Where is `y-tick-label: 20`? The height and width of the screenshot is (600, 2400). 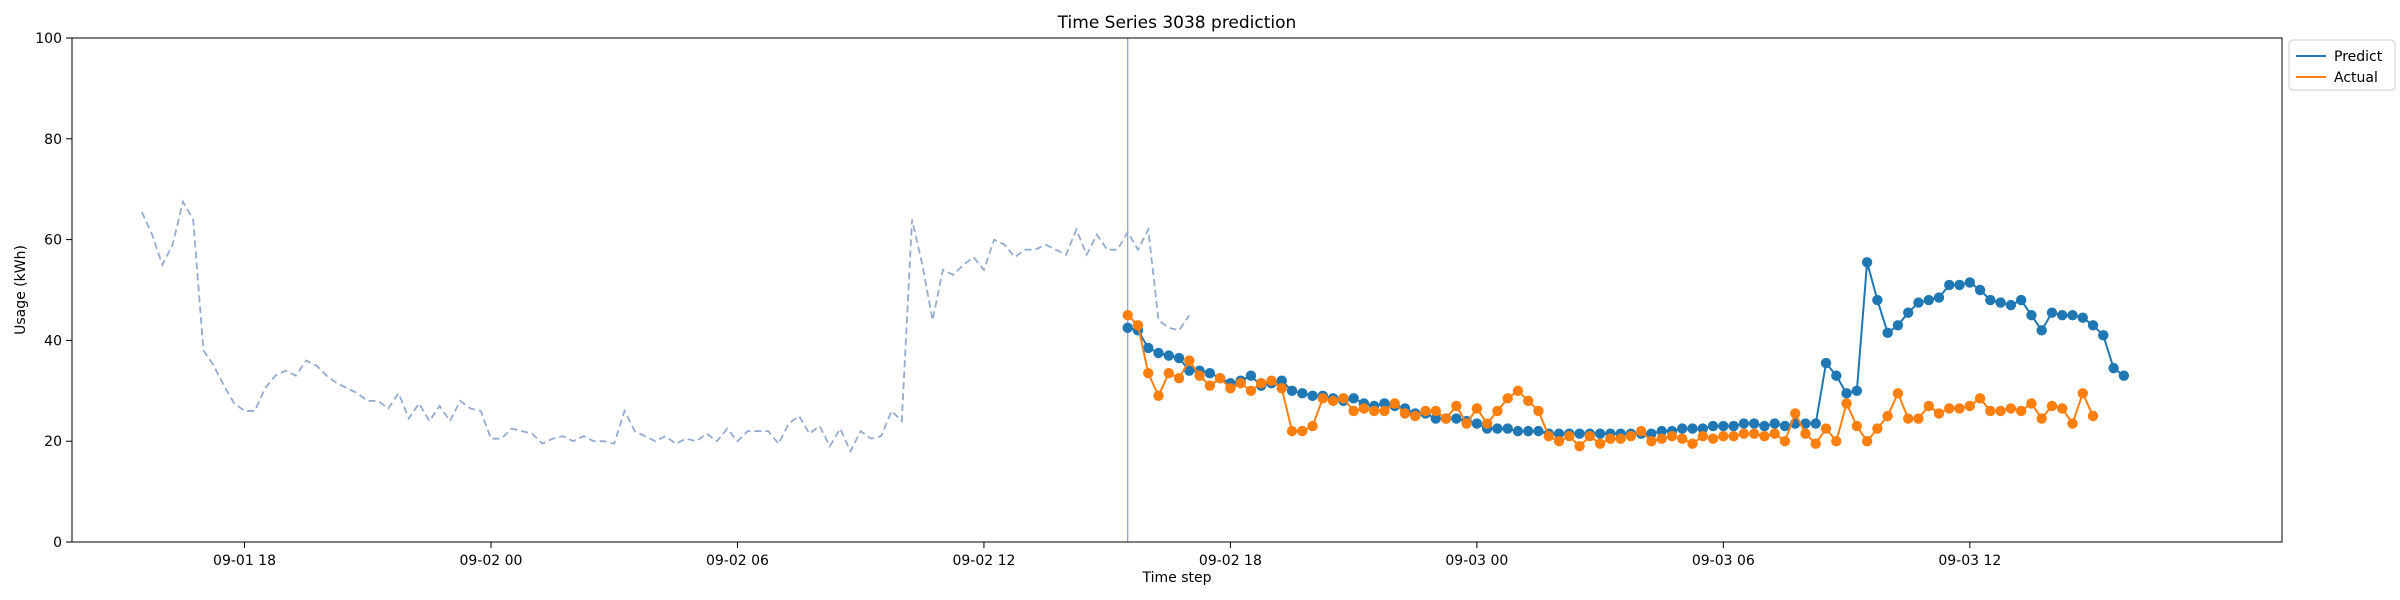 y-tick-label: 20 is located at coordinates (53, 442).